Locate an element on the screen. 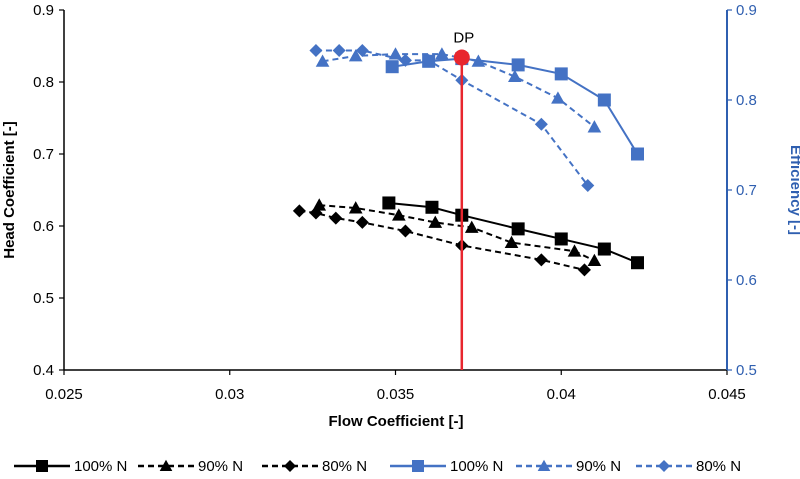 The width and height of the screenshot is (800, 479). y2-tick-label: 0.6 is located at coordinates (746, 280).